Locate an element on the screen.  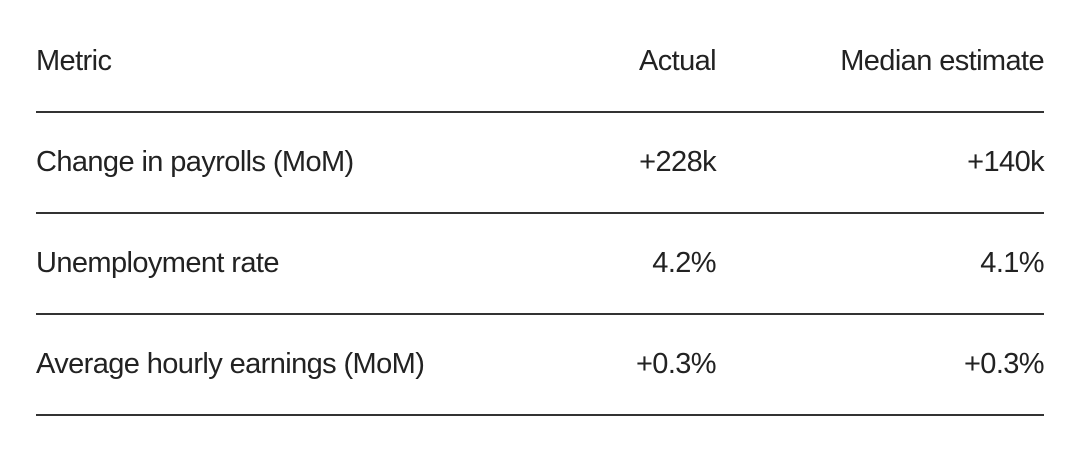
row-actual: +228k is located at coordinates (677, 162).